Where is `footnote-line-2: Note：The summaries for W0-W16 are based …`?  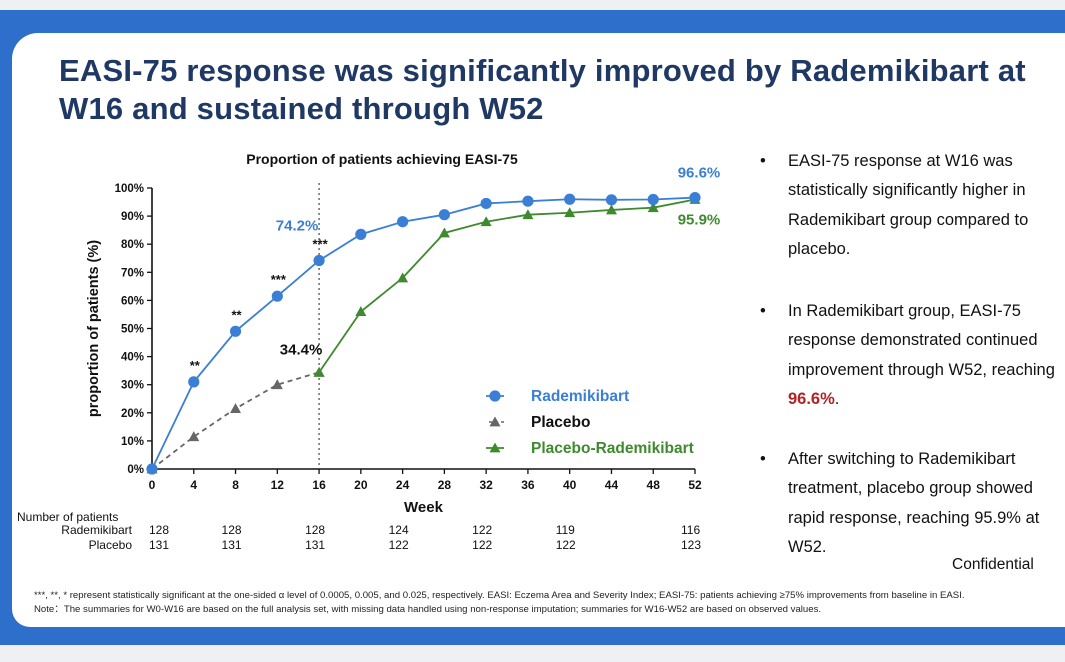 footnote-line-2: Note：The summaries for W0-W16 are based … is located at coordinates (428, 609).